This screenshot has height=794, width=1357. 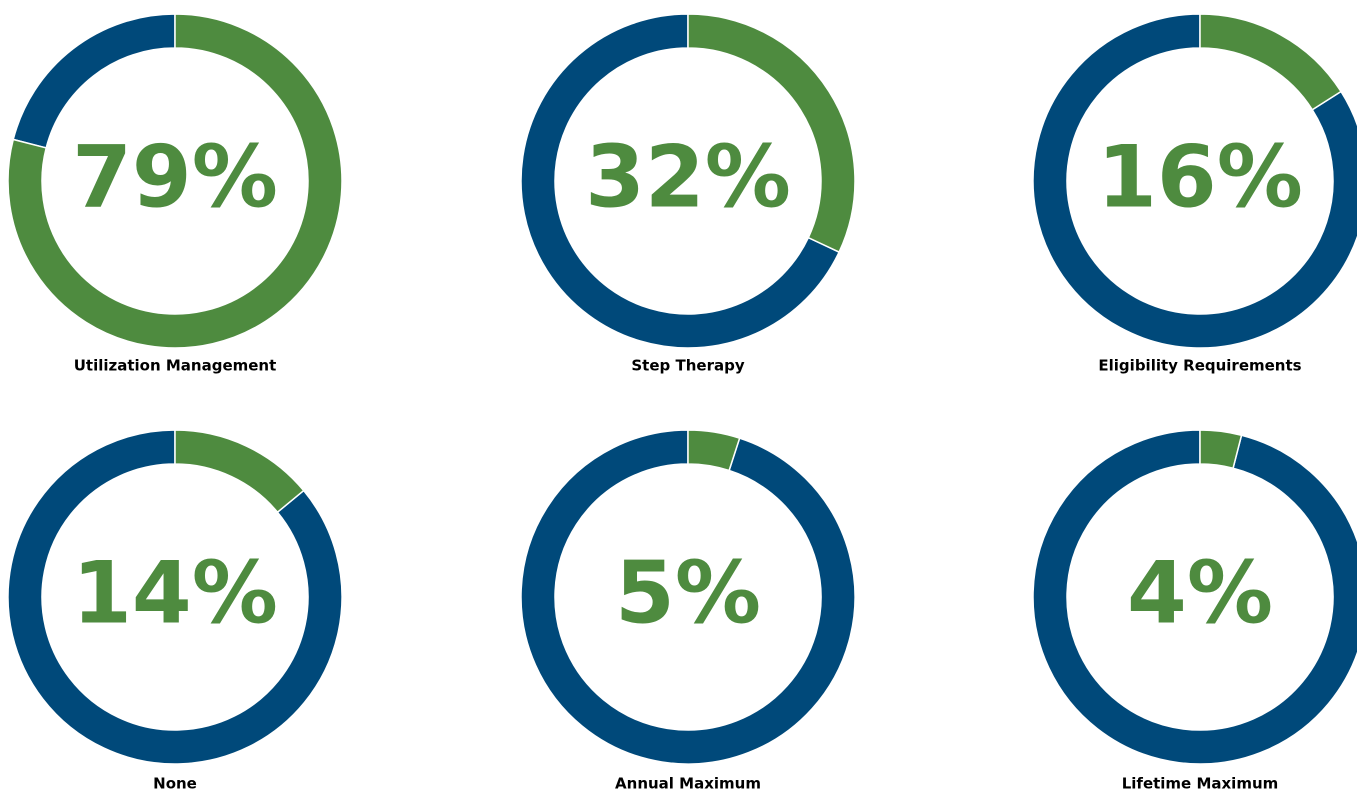 What do you see at coordinates (688, 784) in the screenshot?
I see `donut-title: Annual Maximum` at bounding box center [688, 784].